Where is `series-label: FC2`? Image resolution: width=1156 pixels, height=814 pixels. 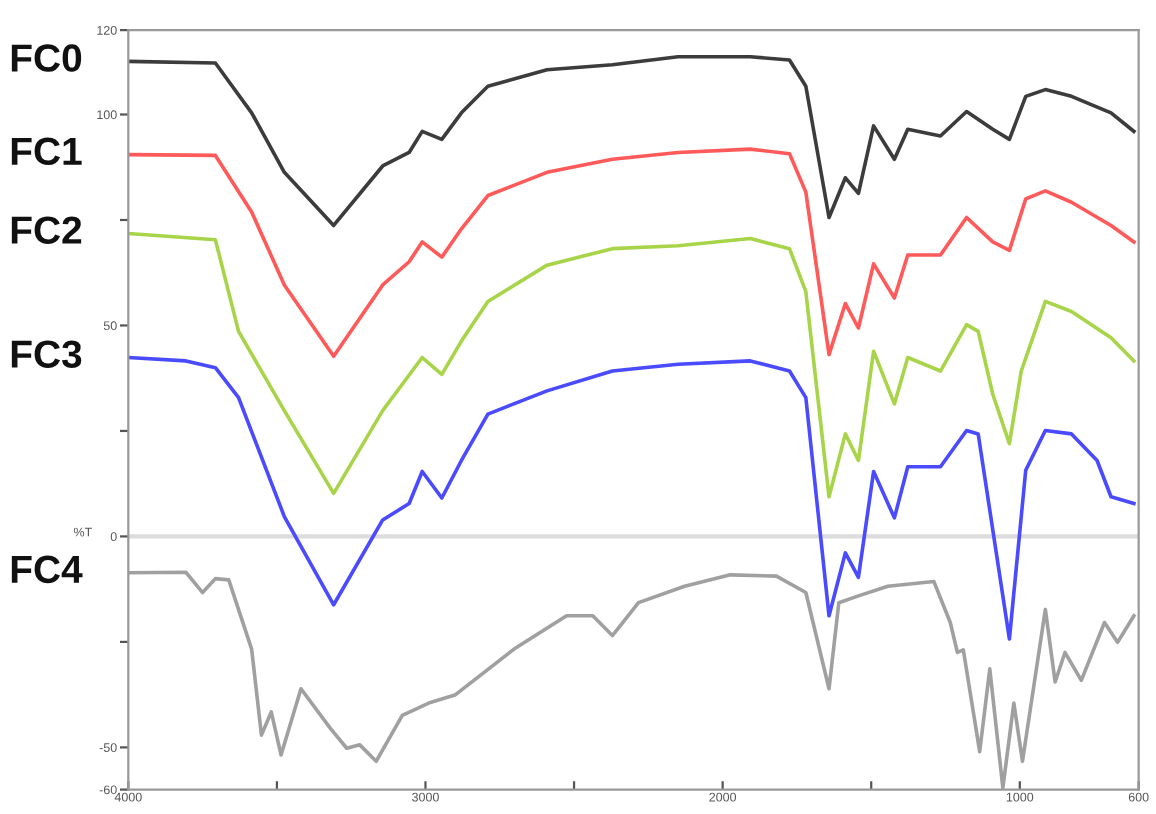
series-label: FC2 is located at coordinates (46, 230).